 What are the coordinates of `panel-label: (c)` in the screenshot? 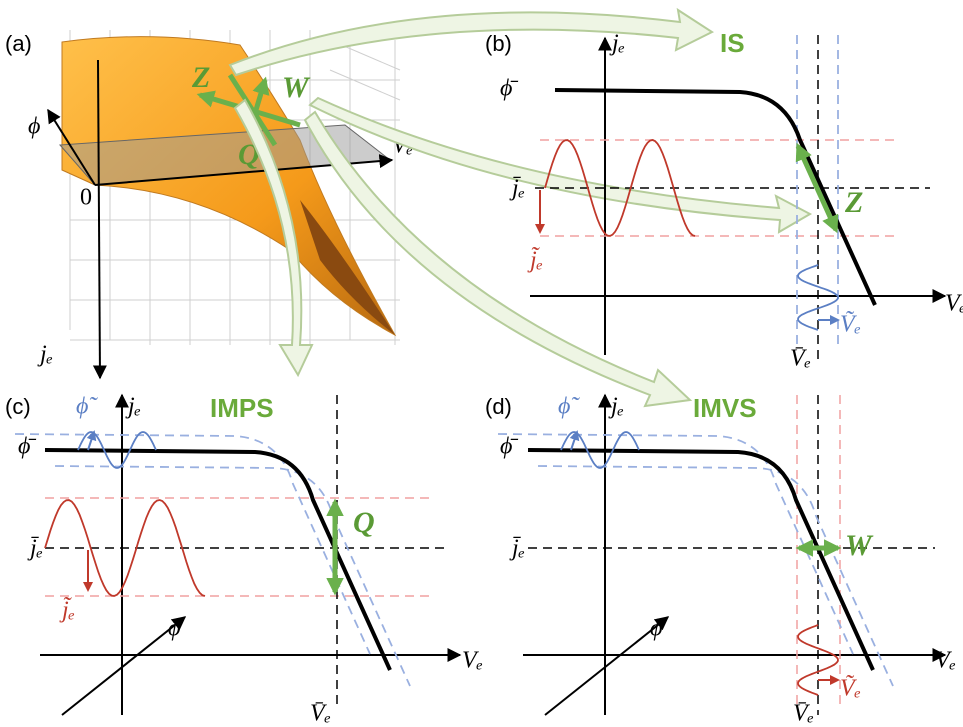 It's located at (18, 406).